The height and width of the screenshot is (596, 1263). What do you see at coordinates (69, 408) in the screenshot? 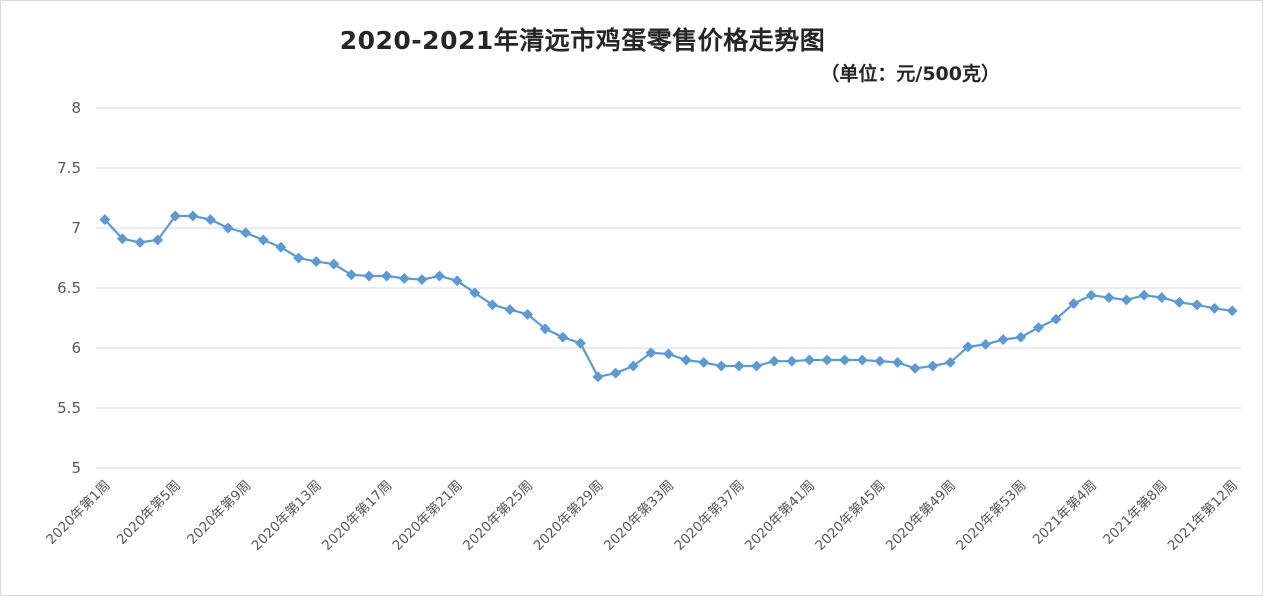
I see `y-tick-label: 5.5` at bounding box center [69, 408].